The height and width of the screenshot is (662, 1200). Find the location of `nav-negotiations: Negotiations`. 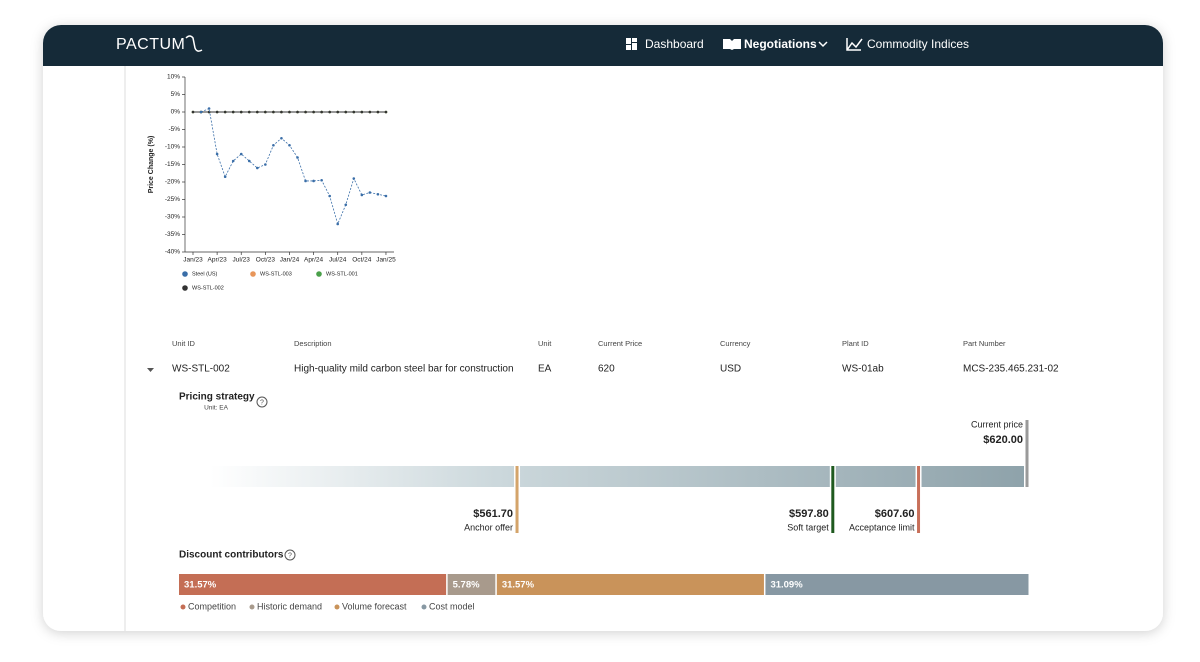

nav-negotiations: Negotiations is located at coordinates (780, 44).